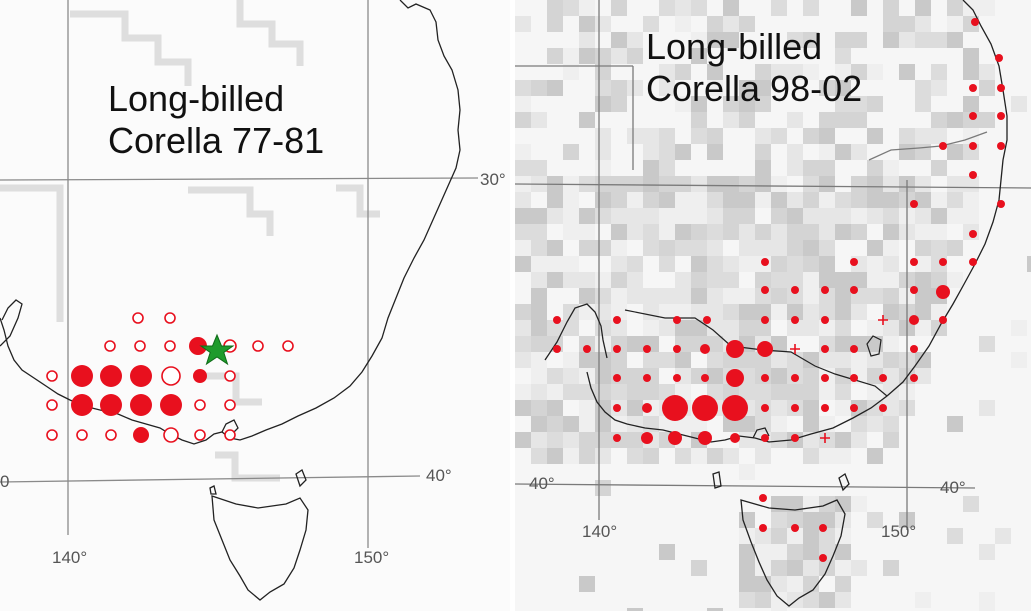 The height and width of the screenshot is (611, 1031). What do you see at coordinates (793, 553) in the screenshot?
I see `tasmania` at bounding box center [793, 553].